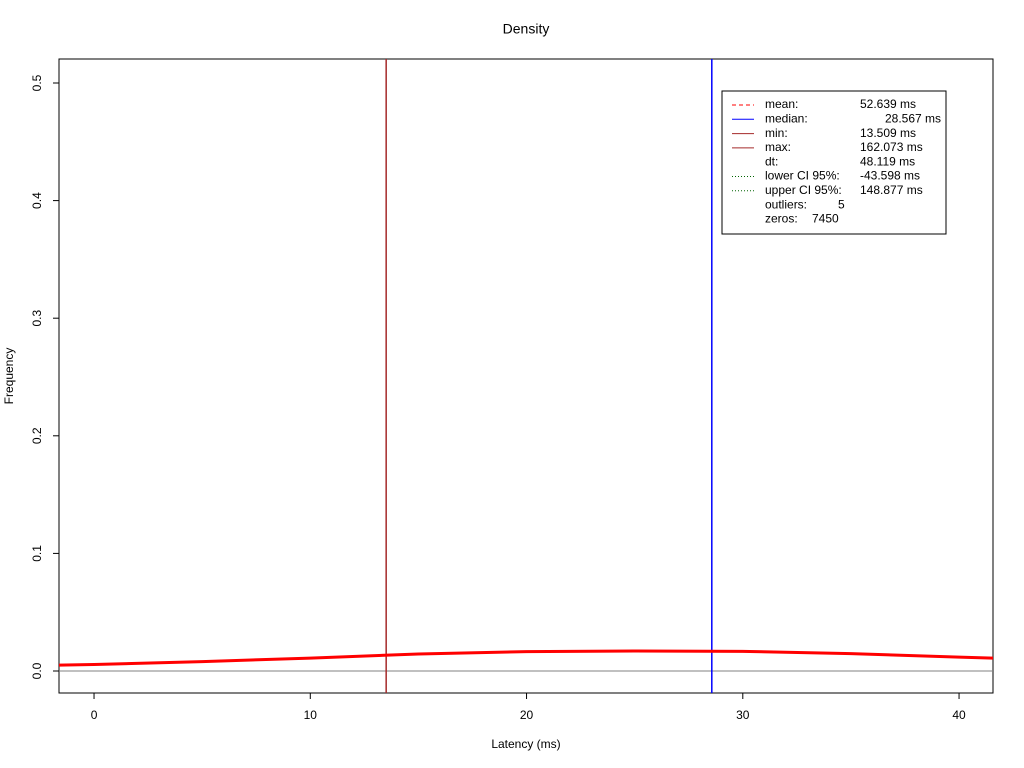 The width and height of the screenshot is (1024, 768). I want to click on y-tick-label: 0.1, so click(37, 553).